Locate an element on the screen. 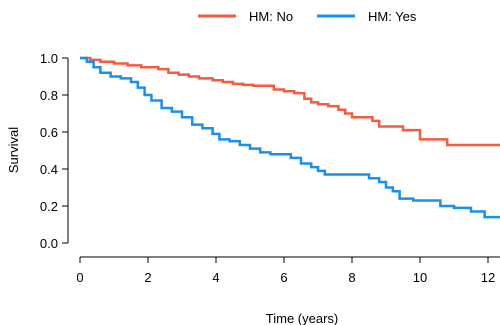 The height and width of the screenshot is (325, 500). x-tick-label: 0 is located at coordinates (79, 277).